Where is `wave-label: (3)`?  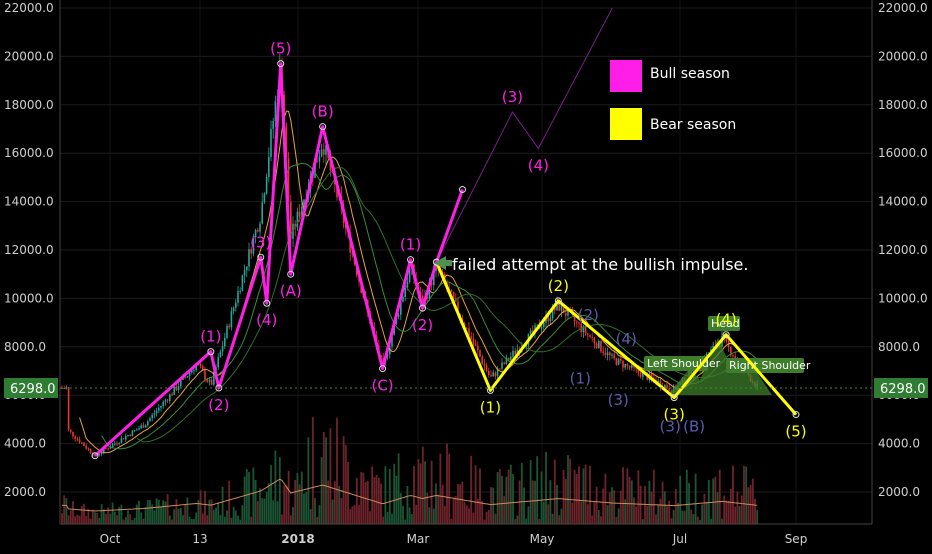
wave-label: (3) is located at coordinates (618, 400).